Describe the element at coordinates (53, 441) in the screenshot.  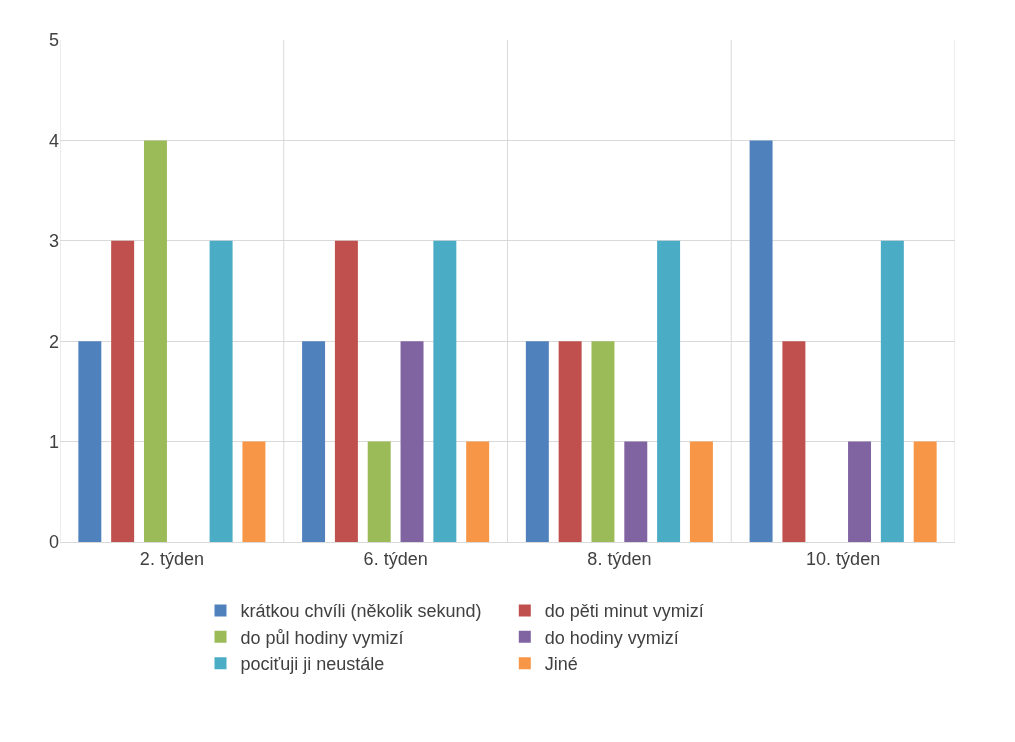
I see `y-tick-label: 1` at that location.